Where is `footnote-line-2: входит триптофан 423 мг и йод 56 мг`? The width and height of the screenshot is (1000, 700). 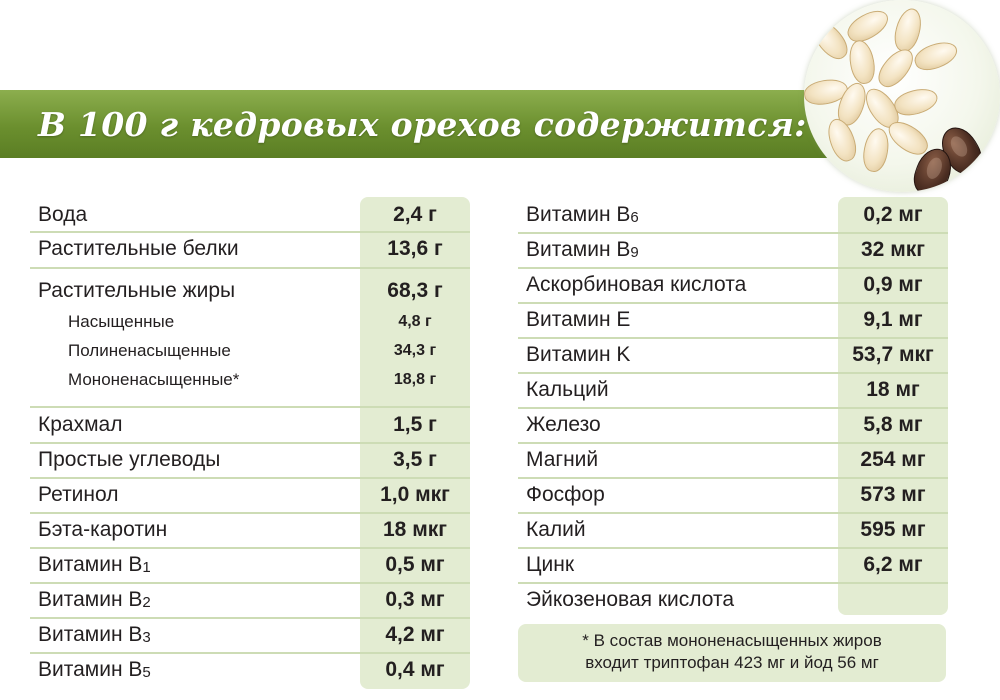 footnote-line-2: входит триптофан 423 мг и йод 56 мг is located at coordinates (732, 662).